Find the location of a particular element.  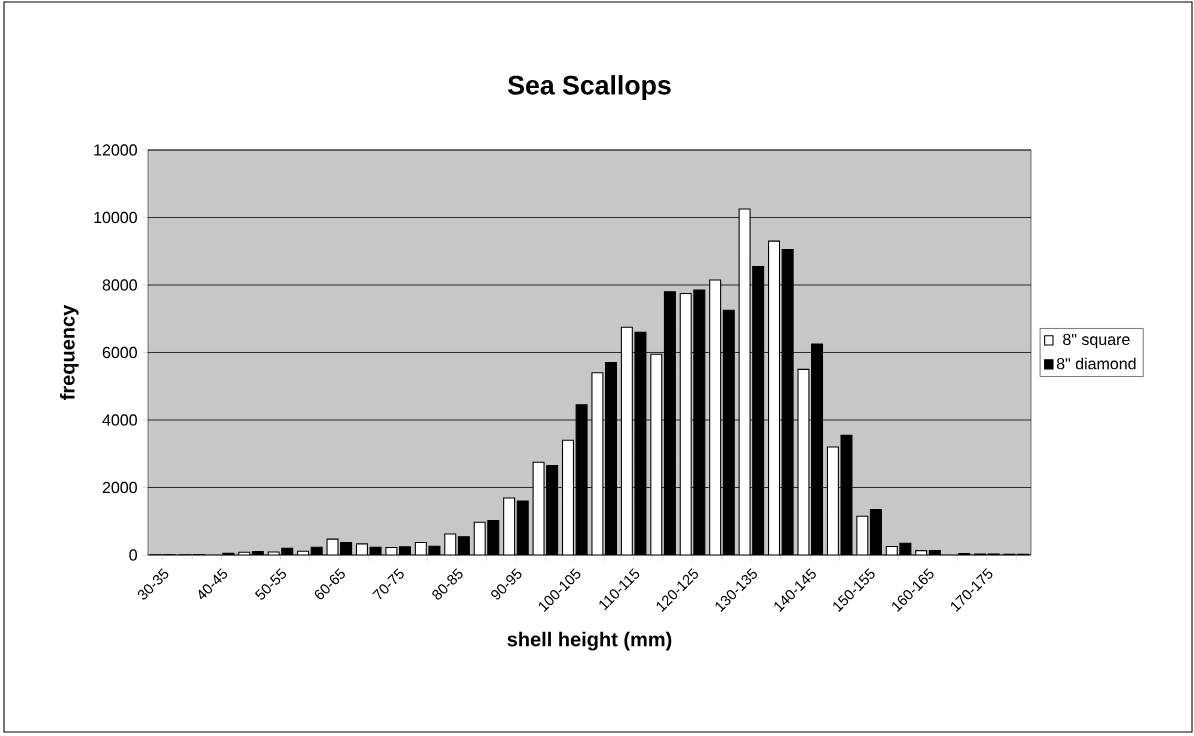

y-tick-label: 6000 is located at coordinates (119, 352).